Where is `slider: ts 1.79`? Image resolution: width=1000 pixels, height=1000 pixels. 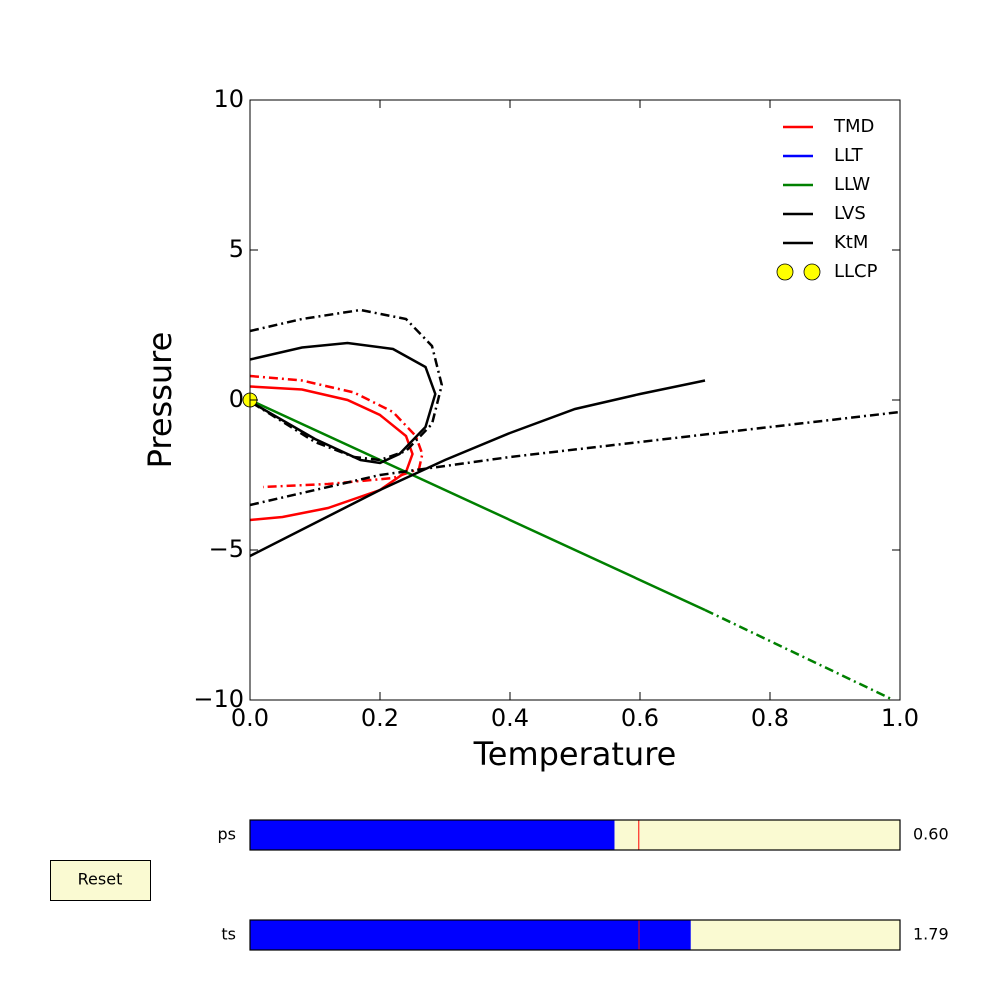
slider: ts 1.79 is located at coordinates (585, 935).